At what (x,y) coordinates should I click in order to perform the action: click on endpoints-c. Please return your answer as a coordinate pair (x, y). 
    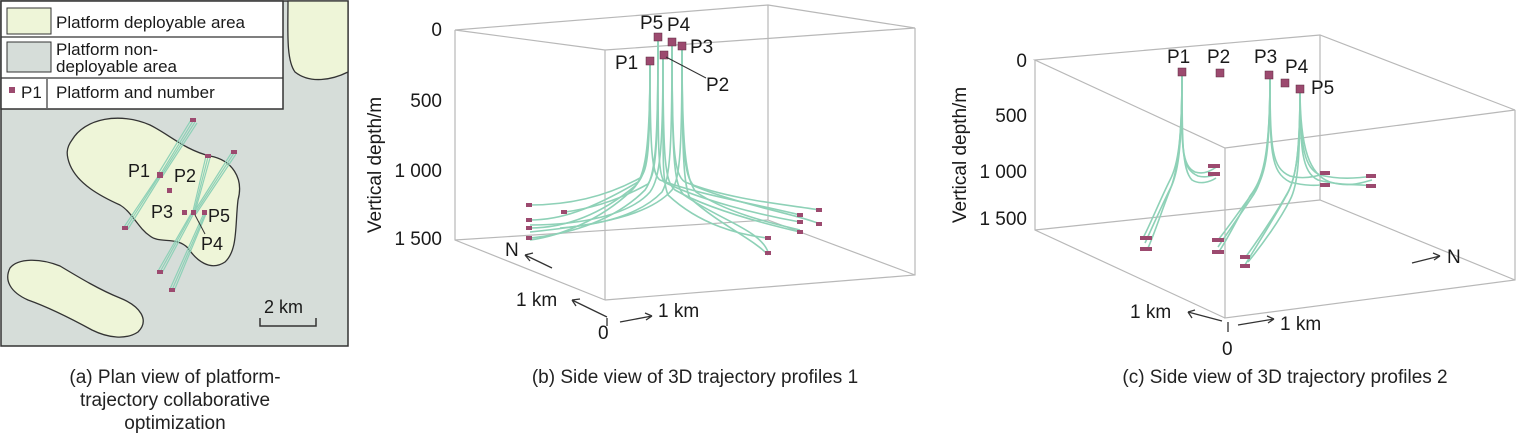
    Looking at the image, I should click on (1258, 216).